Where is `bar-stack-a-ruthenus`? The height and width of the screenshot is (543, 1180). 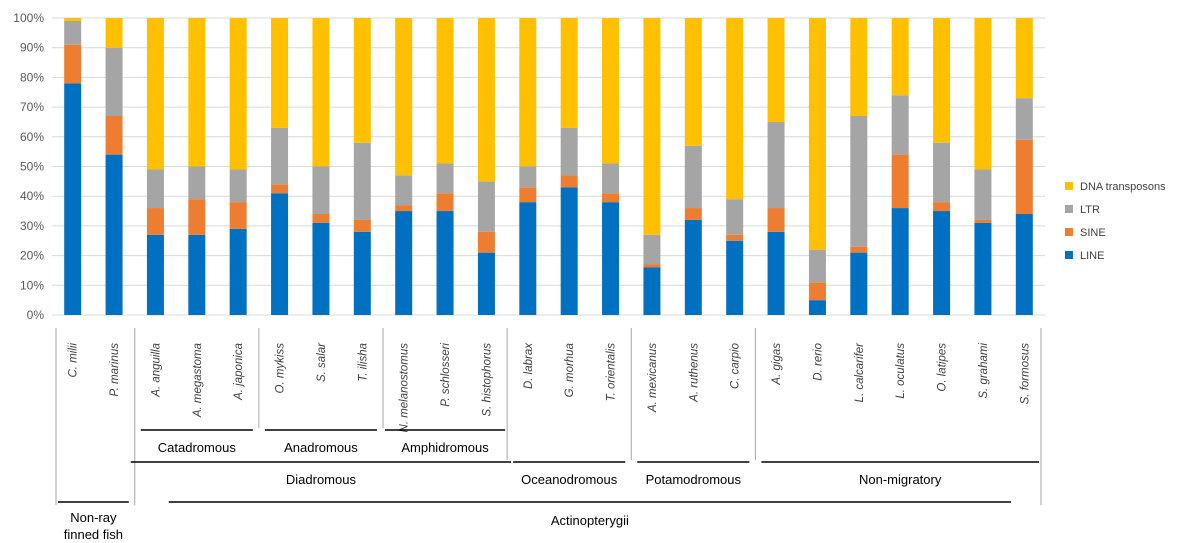
bar-stack-a-ruthenus is located at coordinates (693, 166).